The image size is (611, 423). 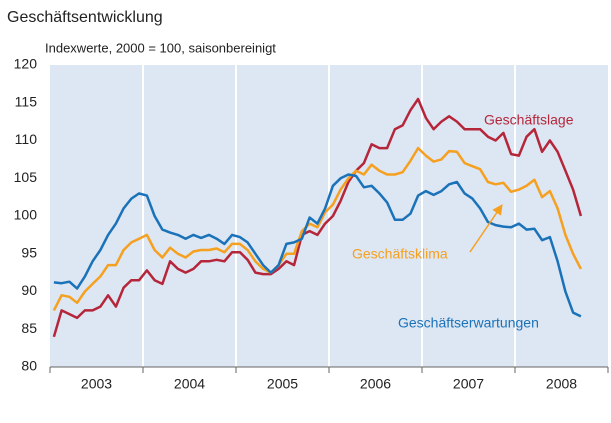 What do you see at coordinates (96, 384) in the screenshot?
I see `x-tick-label: 2003` at bounding box center [96, 384].